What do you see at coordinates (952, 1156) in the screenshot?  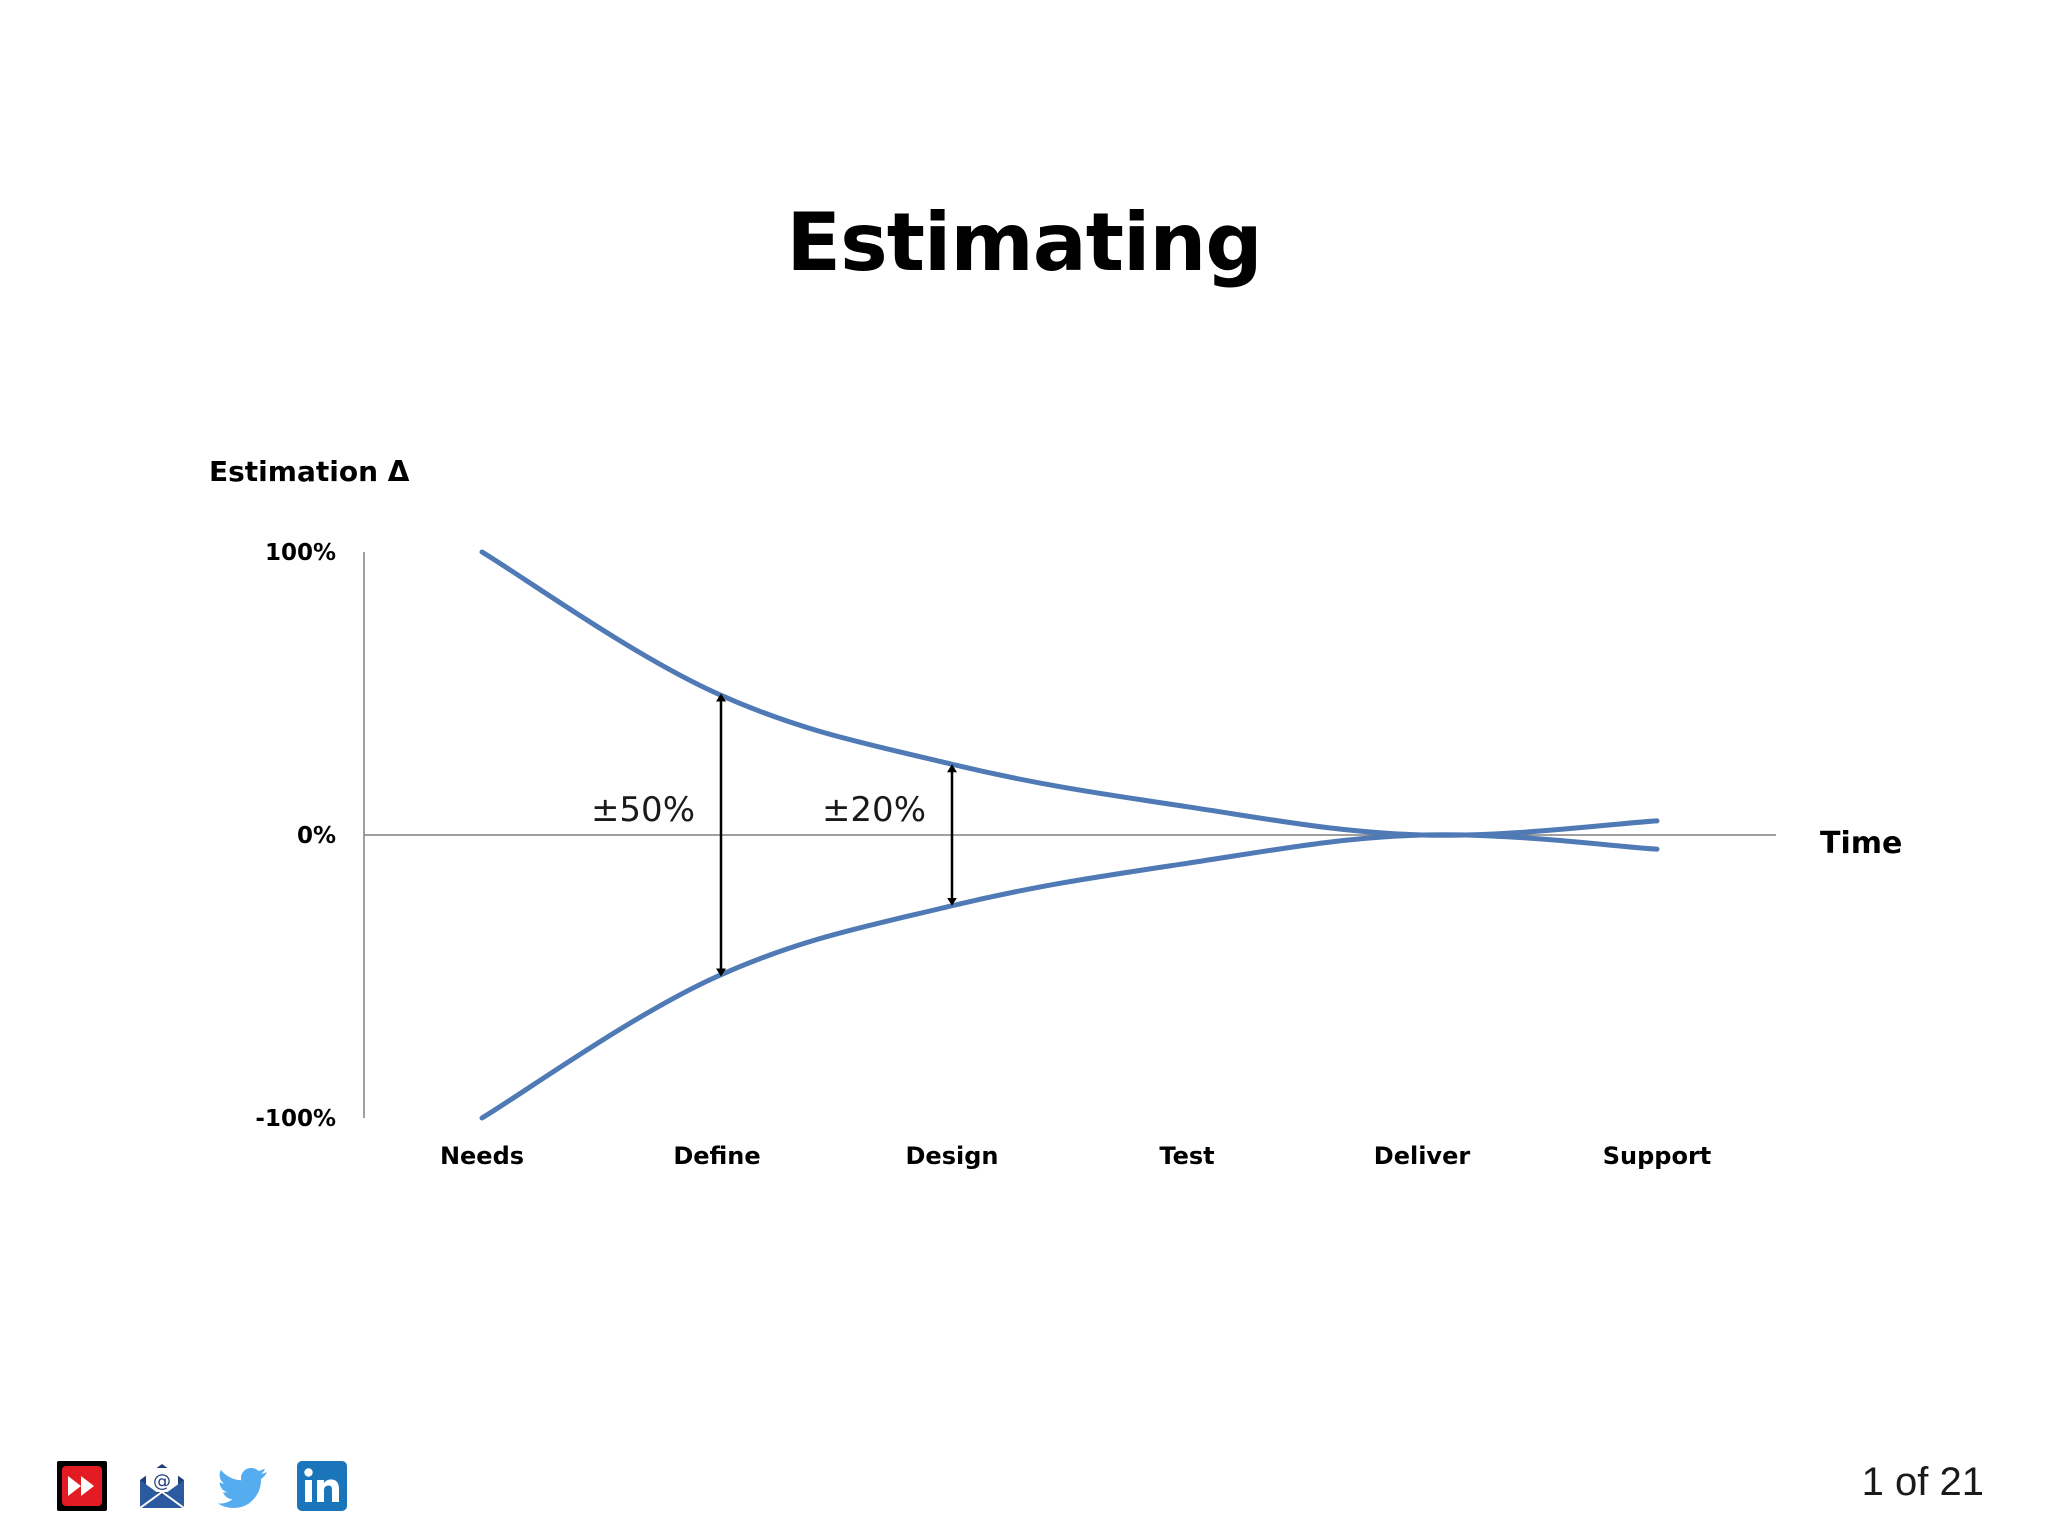 I see `x-tick-label: Design` at bounding box center [952, 1156].